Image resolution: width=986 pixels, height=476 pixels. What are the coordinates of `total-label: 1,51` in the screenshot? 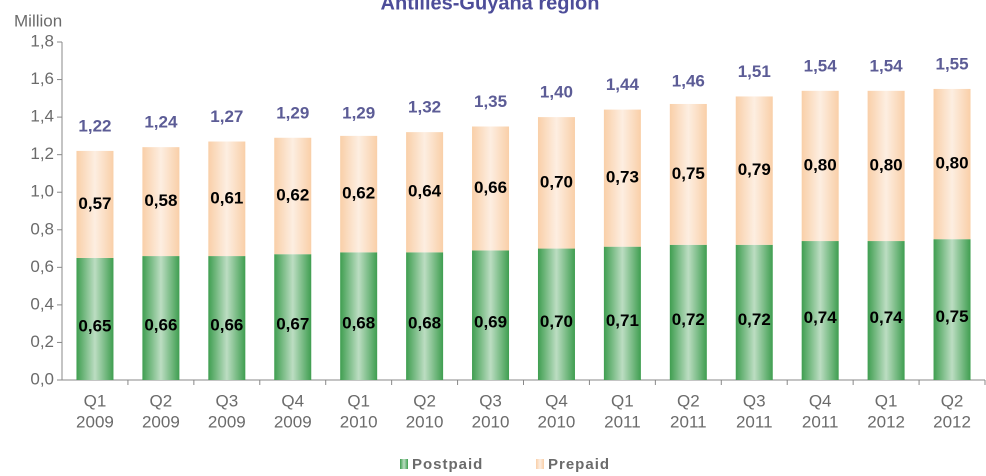 It's located at (754, 71).